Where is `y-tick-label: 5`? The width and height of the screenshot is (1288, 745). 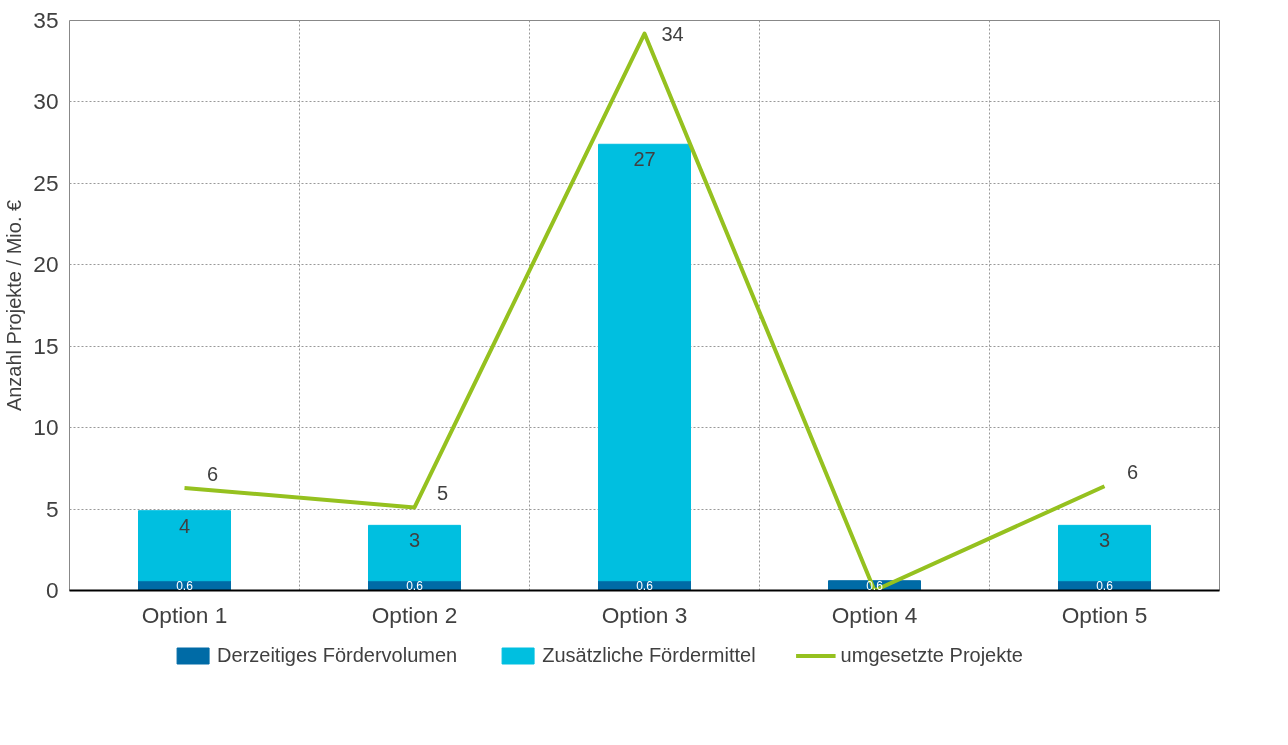 y-tick-label: 5 is located at coordinates (52, 508).